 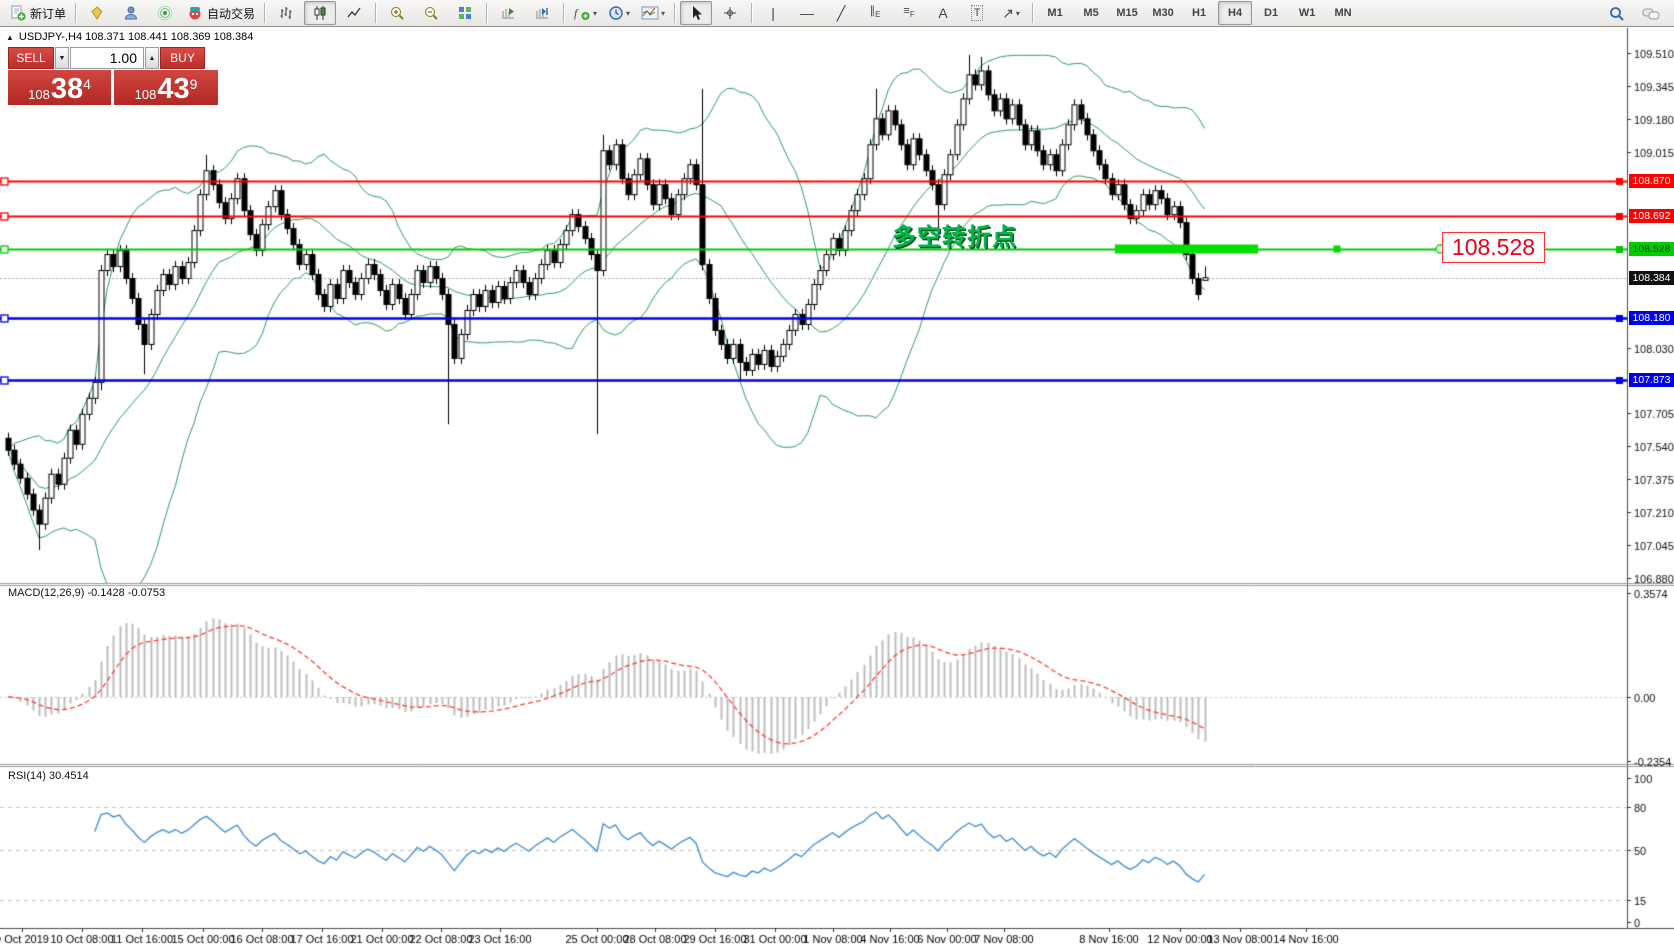 I want to click on horizontal-line-button: —, so click(x=807, y=13).